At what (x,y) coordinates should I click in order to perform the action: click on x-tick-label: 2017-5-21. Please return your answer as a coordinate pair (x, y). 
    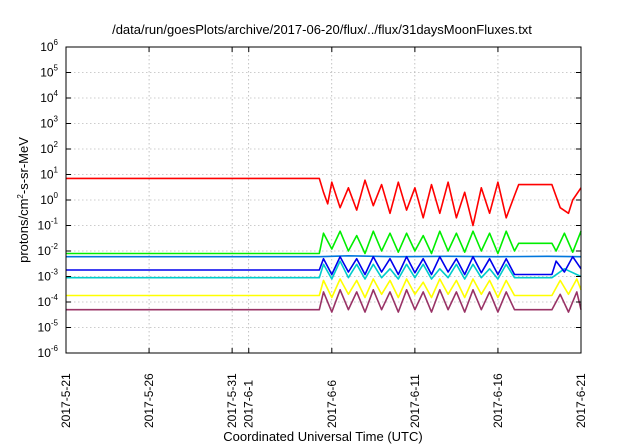
    Looking at the image, I should click on (66, 400).